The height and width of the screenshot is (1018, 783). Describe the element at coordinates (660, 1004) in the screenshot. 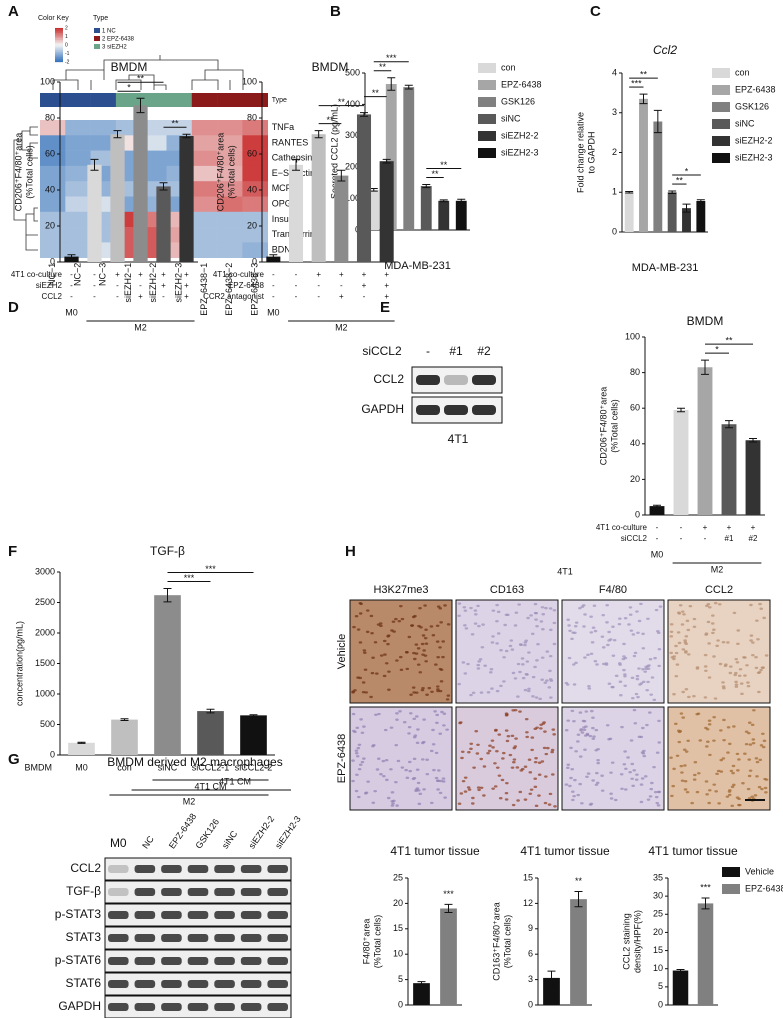

I see `y-tick-label: 0` at that location.